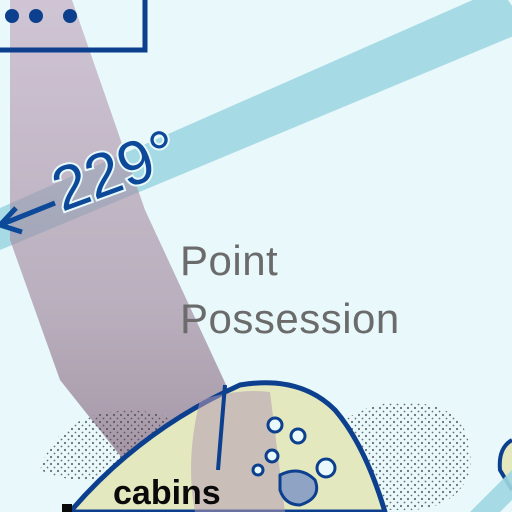 The height and width of the screenshot is (512, 512). What do you see at coordinates (74, 26) in the screenshot?
I see `top-left-box` at bounding box center [74, 26].